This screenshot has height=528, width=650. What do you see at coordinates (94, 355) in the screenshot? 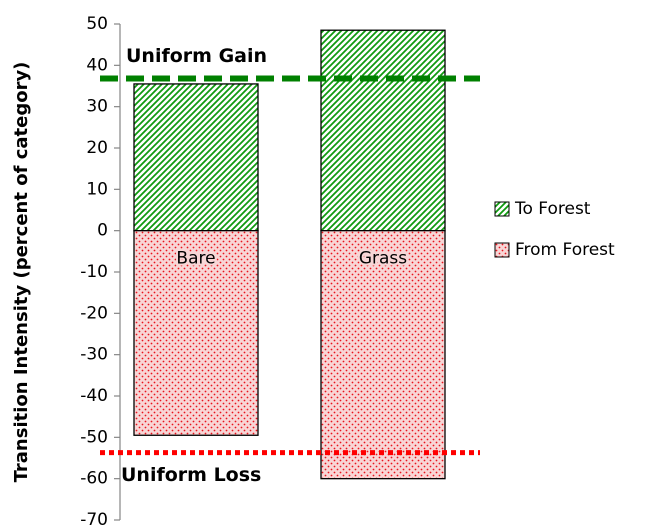
I see `y-tick-label: -30` at bounding box center [94, 355].